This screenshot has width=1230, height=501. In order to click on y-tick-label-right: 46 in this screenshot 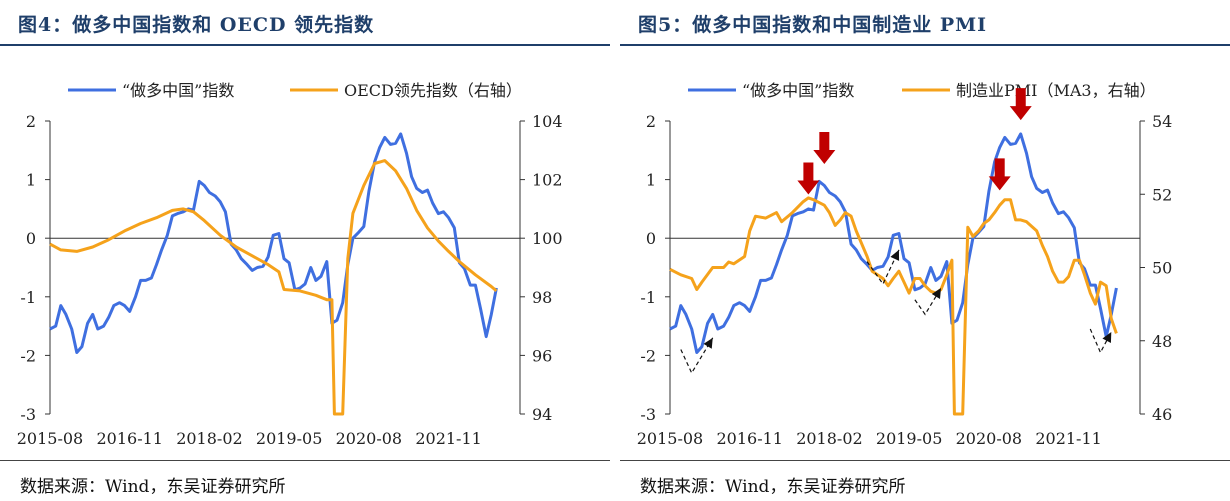, I will do `click(1162, 414)`.